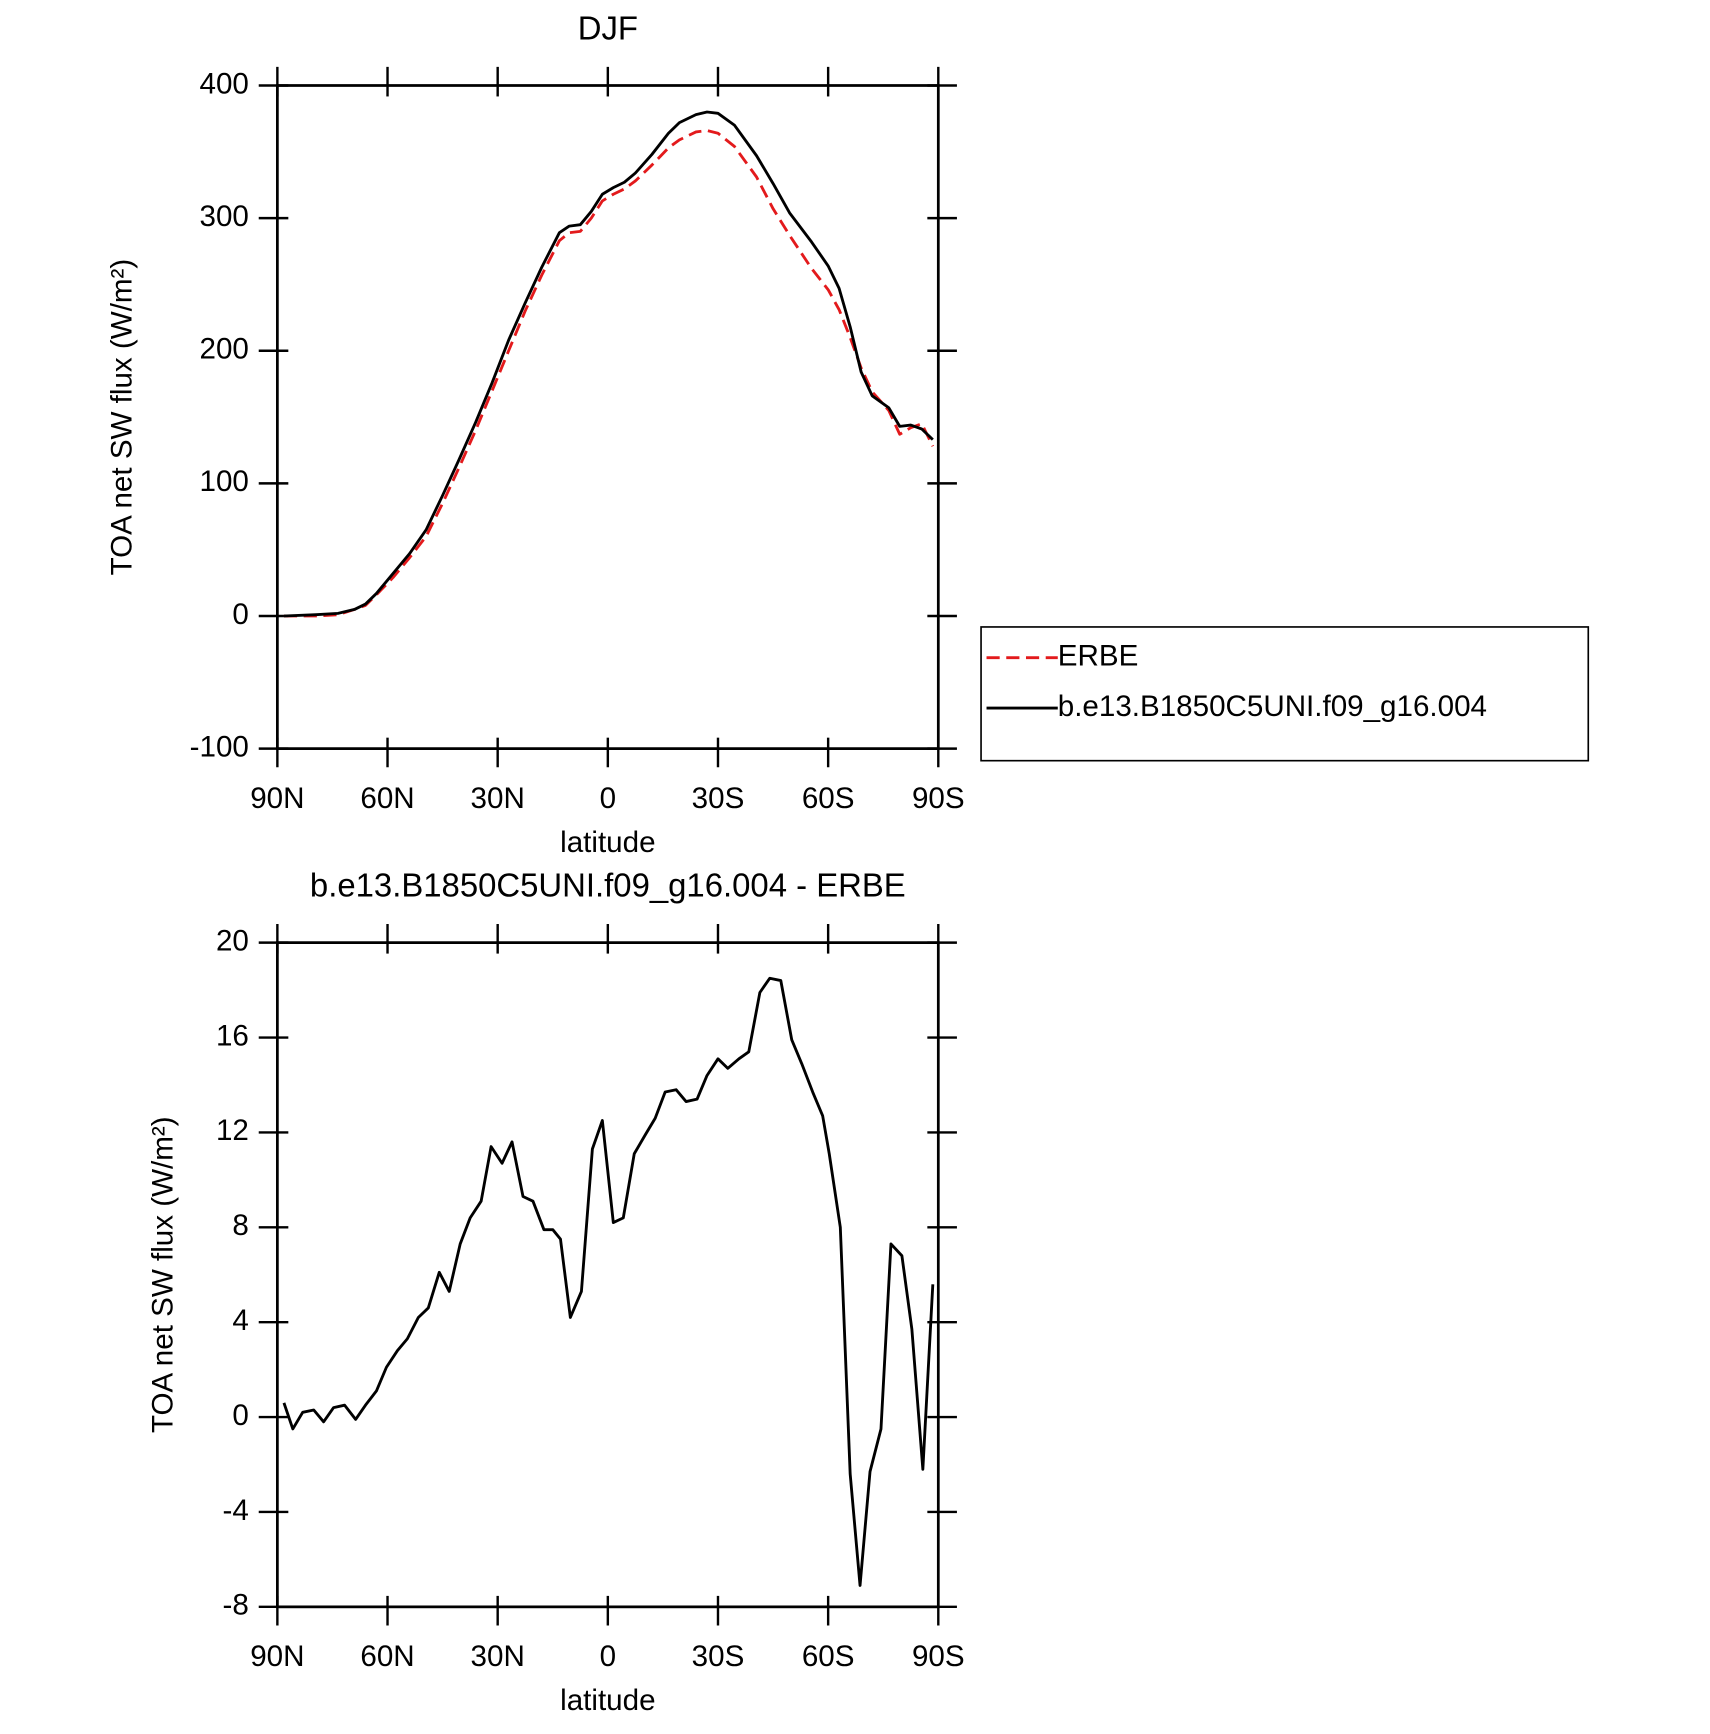 The image size is (1710, 1734). What do you see at coordinates (219, 746) in the screenshot?
I see `y-tick-label: -100` at bounding box center [219, 746].